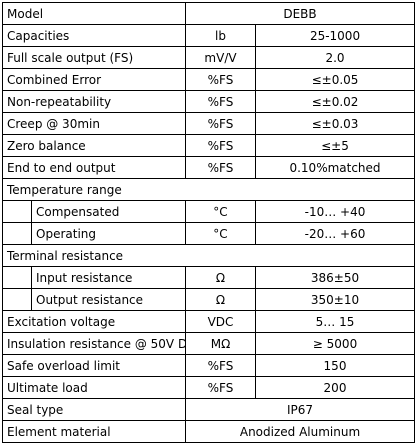  I want to click on unit-end-to-end: %FS, so click(220, 167).